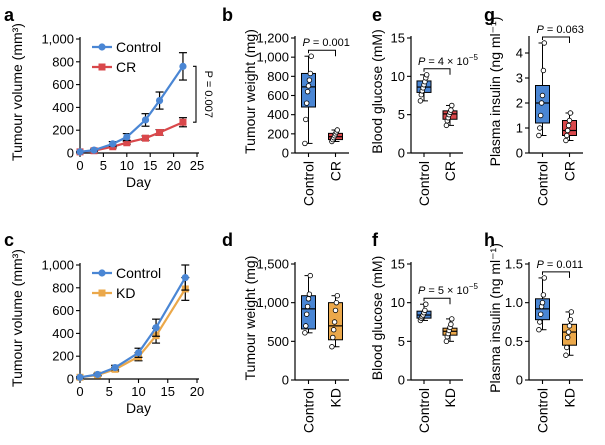  I want to click on panel-label-h: h, so click(489, 240).